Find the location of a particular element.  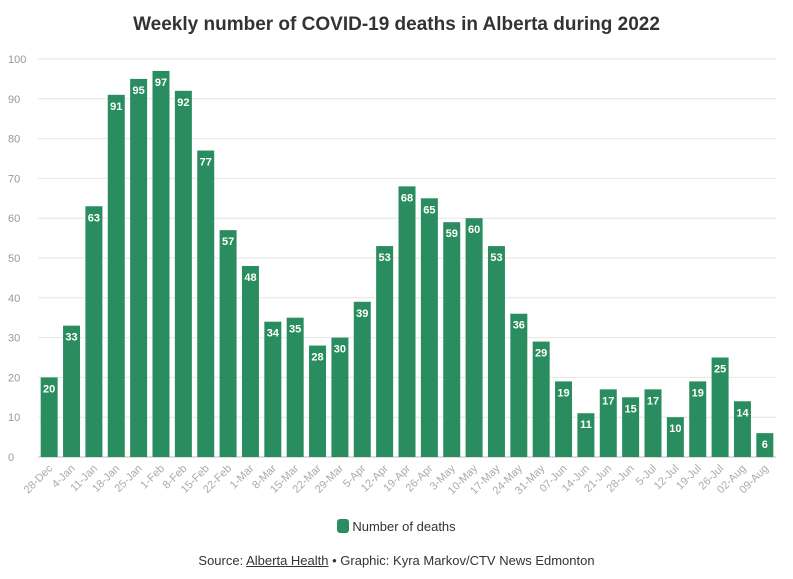

bar-value-label: 36 is located at coordinates (519, 326).